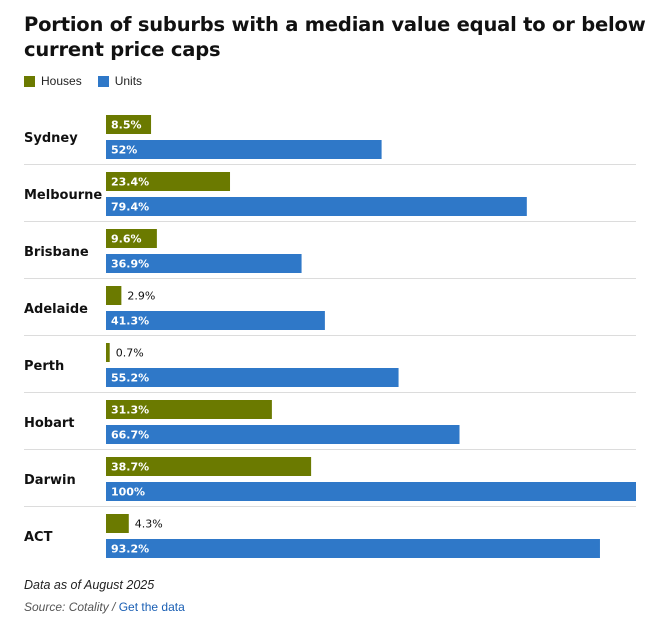 This screenshot has height=632, width=667. What do you see at coordinates (353, 548) in the screenshot?
I see `bar-units-act` at bounding box center [353, 548].